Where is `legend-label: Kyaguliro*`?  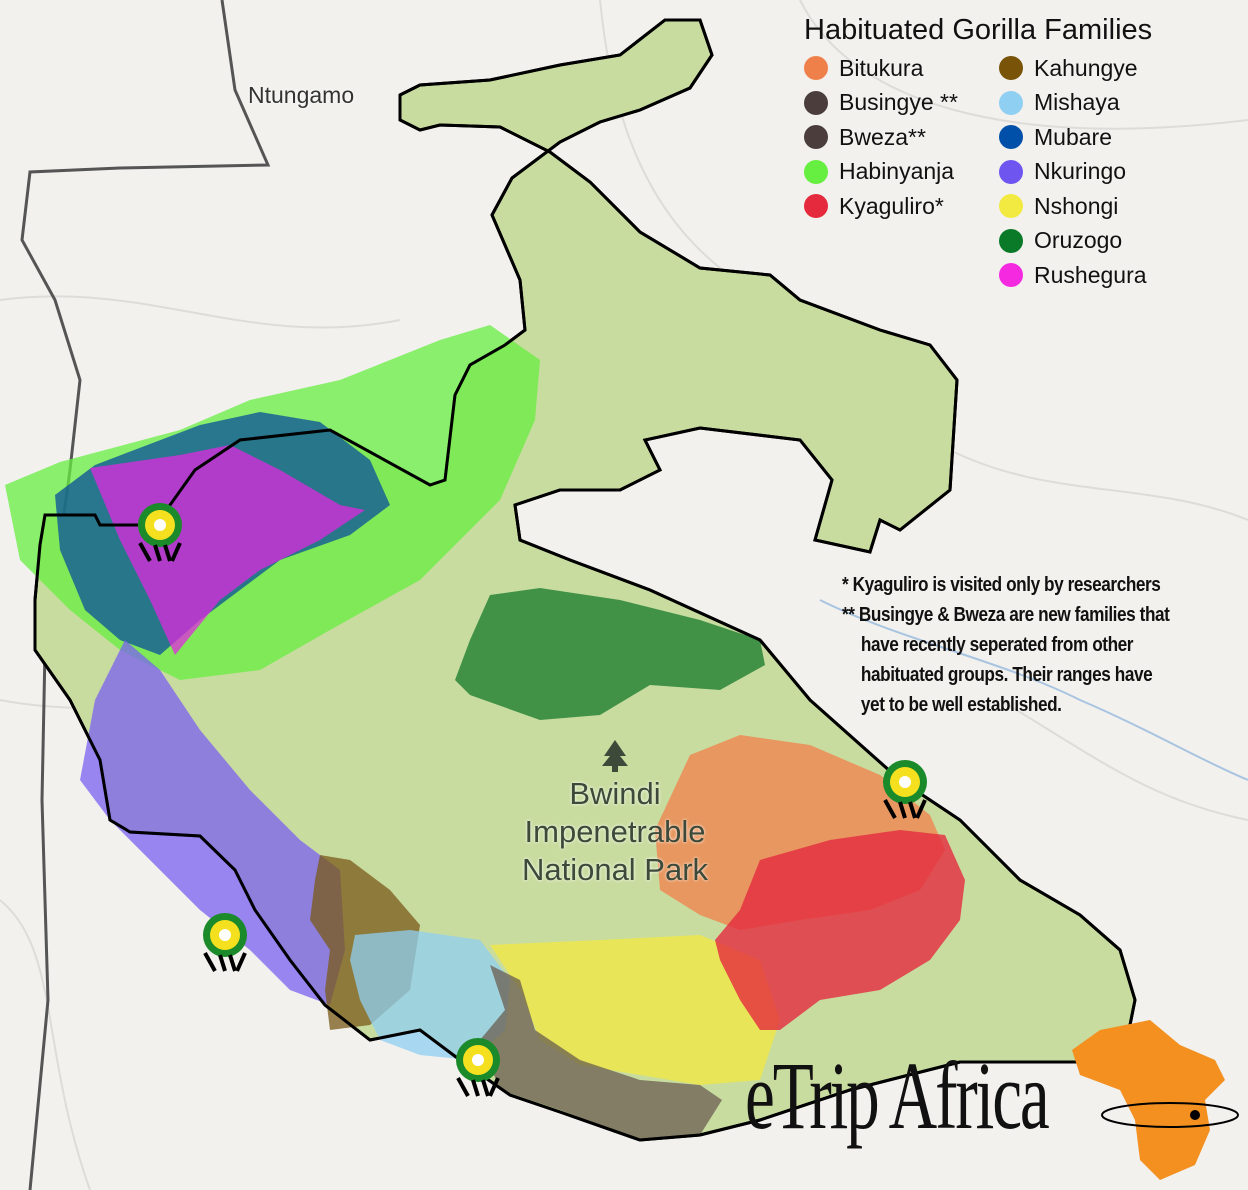 legend-label: Kyaguliro* is located at coordinates (891, 205).